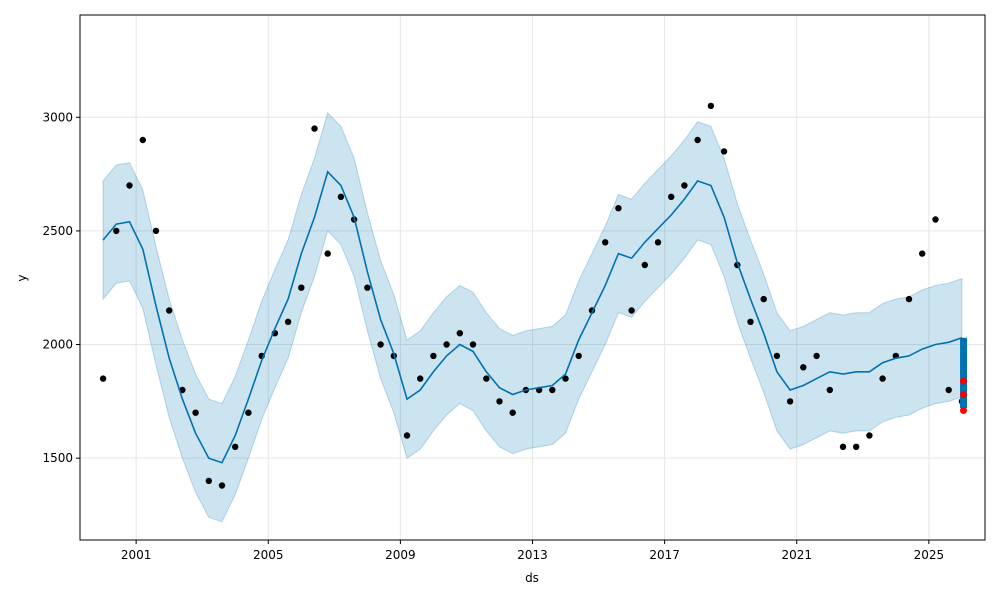 This screenshot has width=1000, height=600. I want to click on x-tick-label: 2021, so click(796, 555).